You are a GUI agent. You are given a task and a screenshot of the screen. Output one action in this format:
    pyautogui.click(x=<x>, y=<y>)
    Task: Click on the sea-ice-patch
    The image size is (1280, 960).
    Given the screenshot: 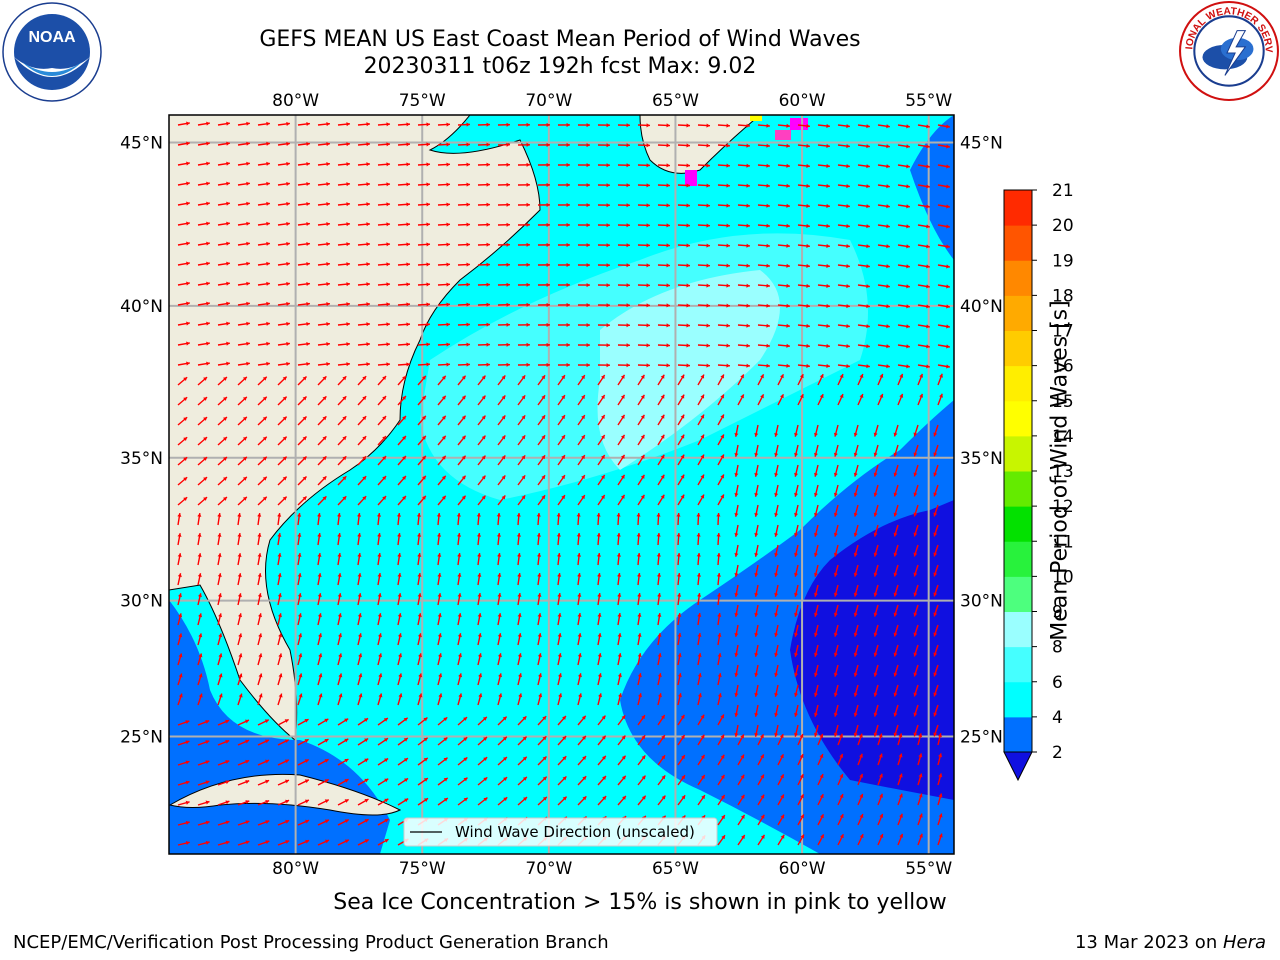 What is the action you would take?
    pyautogui.click(x=783, y=135)
    